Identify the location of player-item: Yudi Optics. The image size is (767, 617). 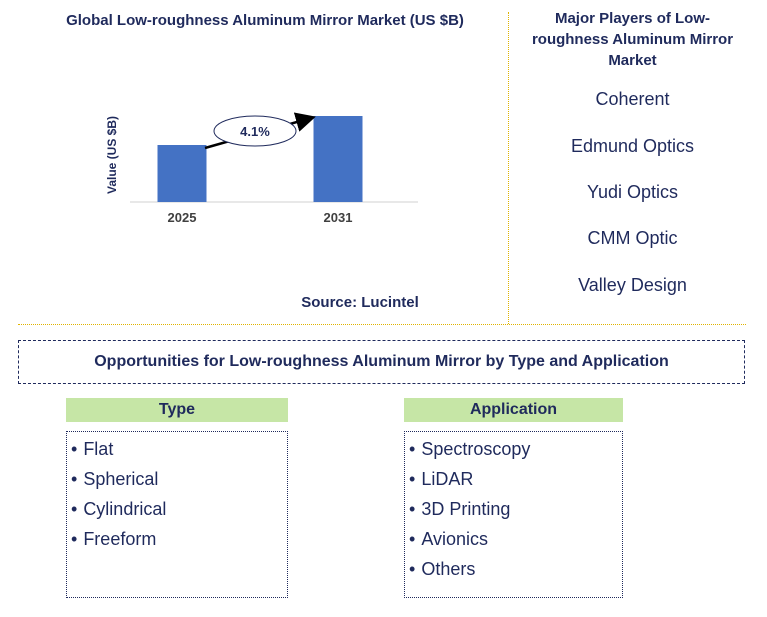
(632, 192).